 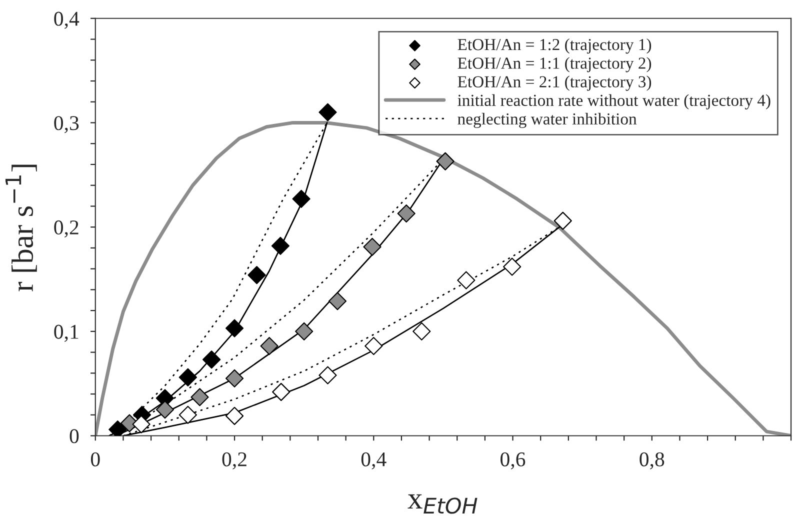 What do you see at coordinates (513, 461) in the screenshot?
I see `x-tick-label: 0,6` at bounding box center [513, 461].